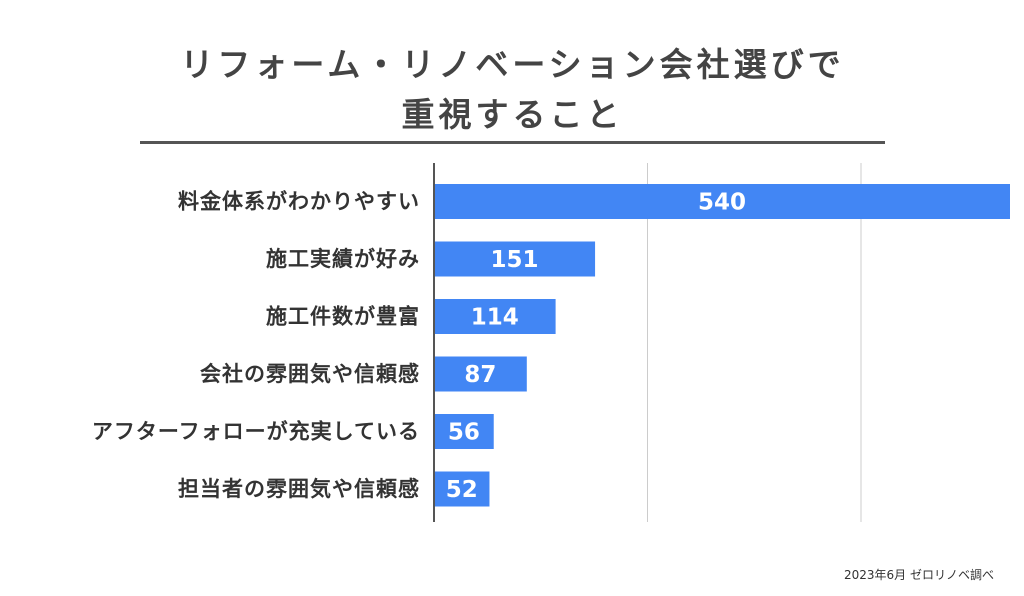 Image resolution: width=1024 pixels, height=596 pixels. I want to click on bar-value-label: 151, so click(515, 260).